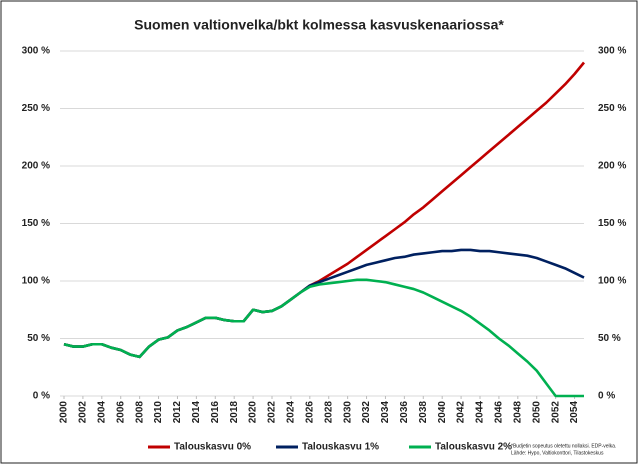 This screenshot has width=638, height=464. What do you see at coordinates (234, 412) in the screenshot?
I see `x-tick-label: 2018` at bounding box center [234, 412].